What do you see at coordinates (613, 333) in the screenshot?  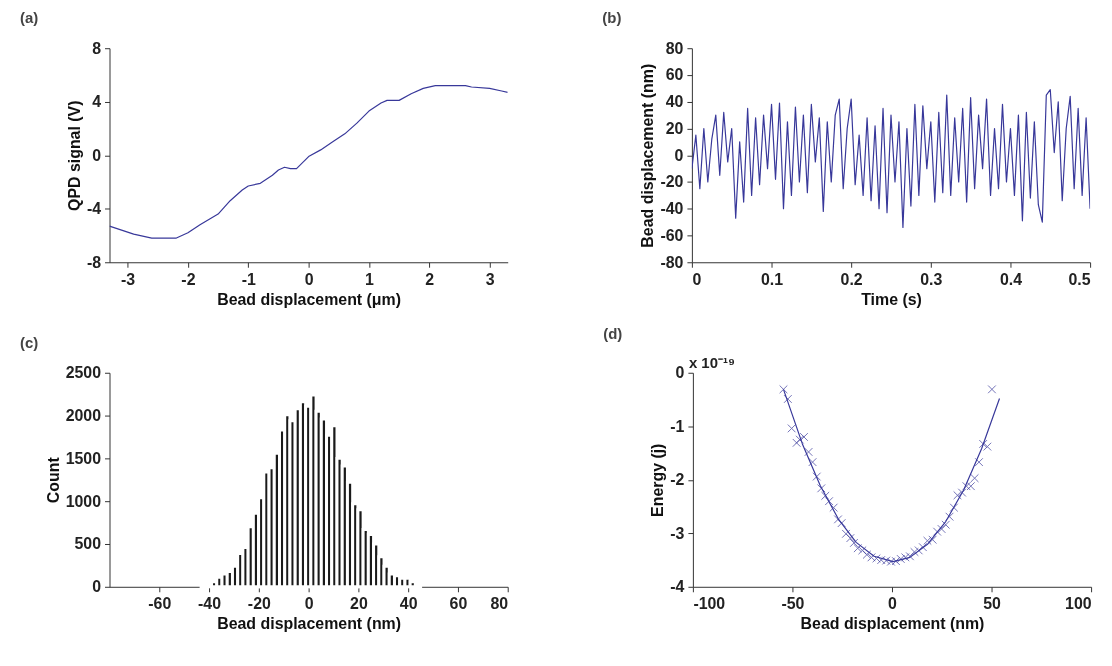 I see `chart-title: (d)` at bounding box center [613, 333].